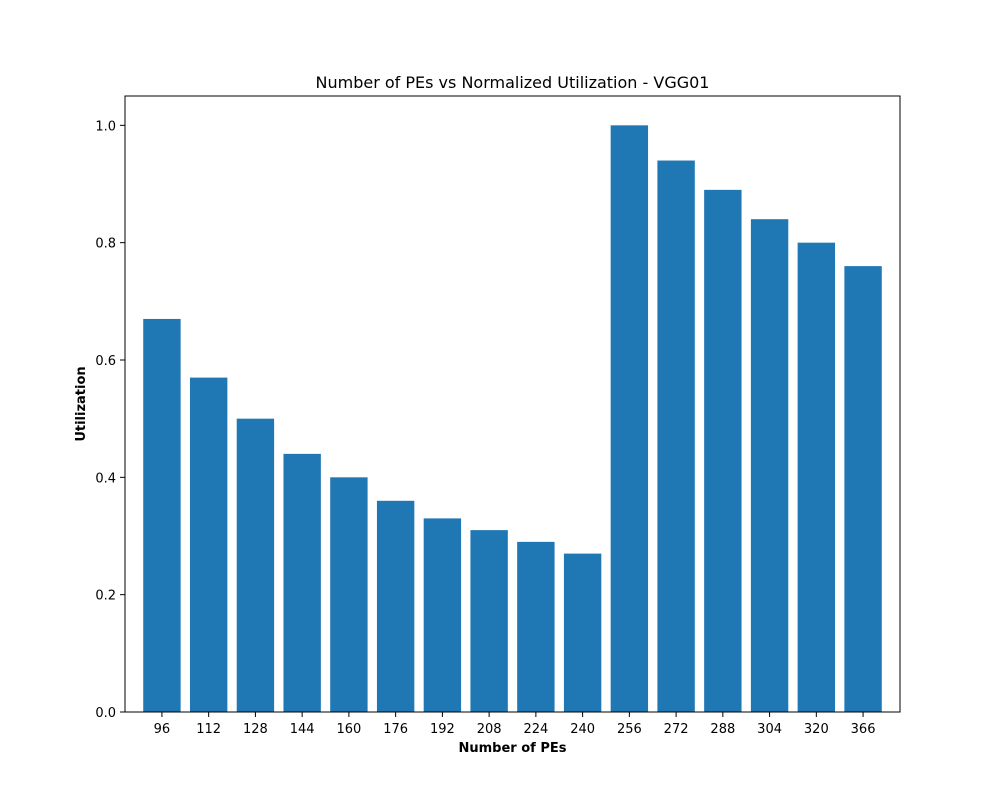 This screenshot has height=800, width=1000. Describe the element at coordinates (513, 748) in the screenshot. I see `x-axis-label: Number of PEs` at that location.